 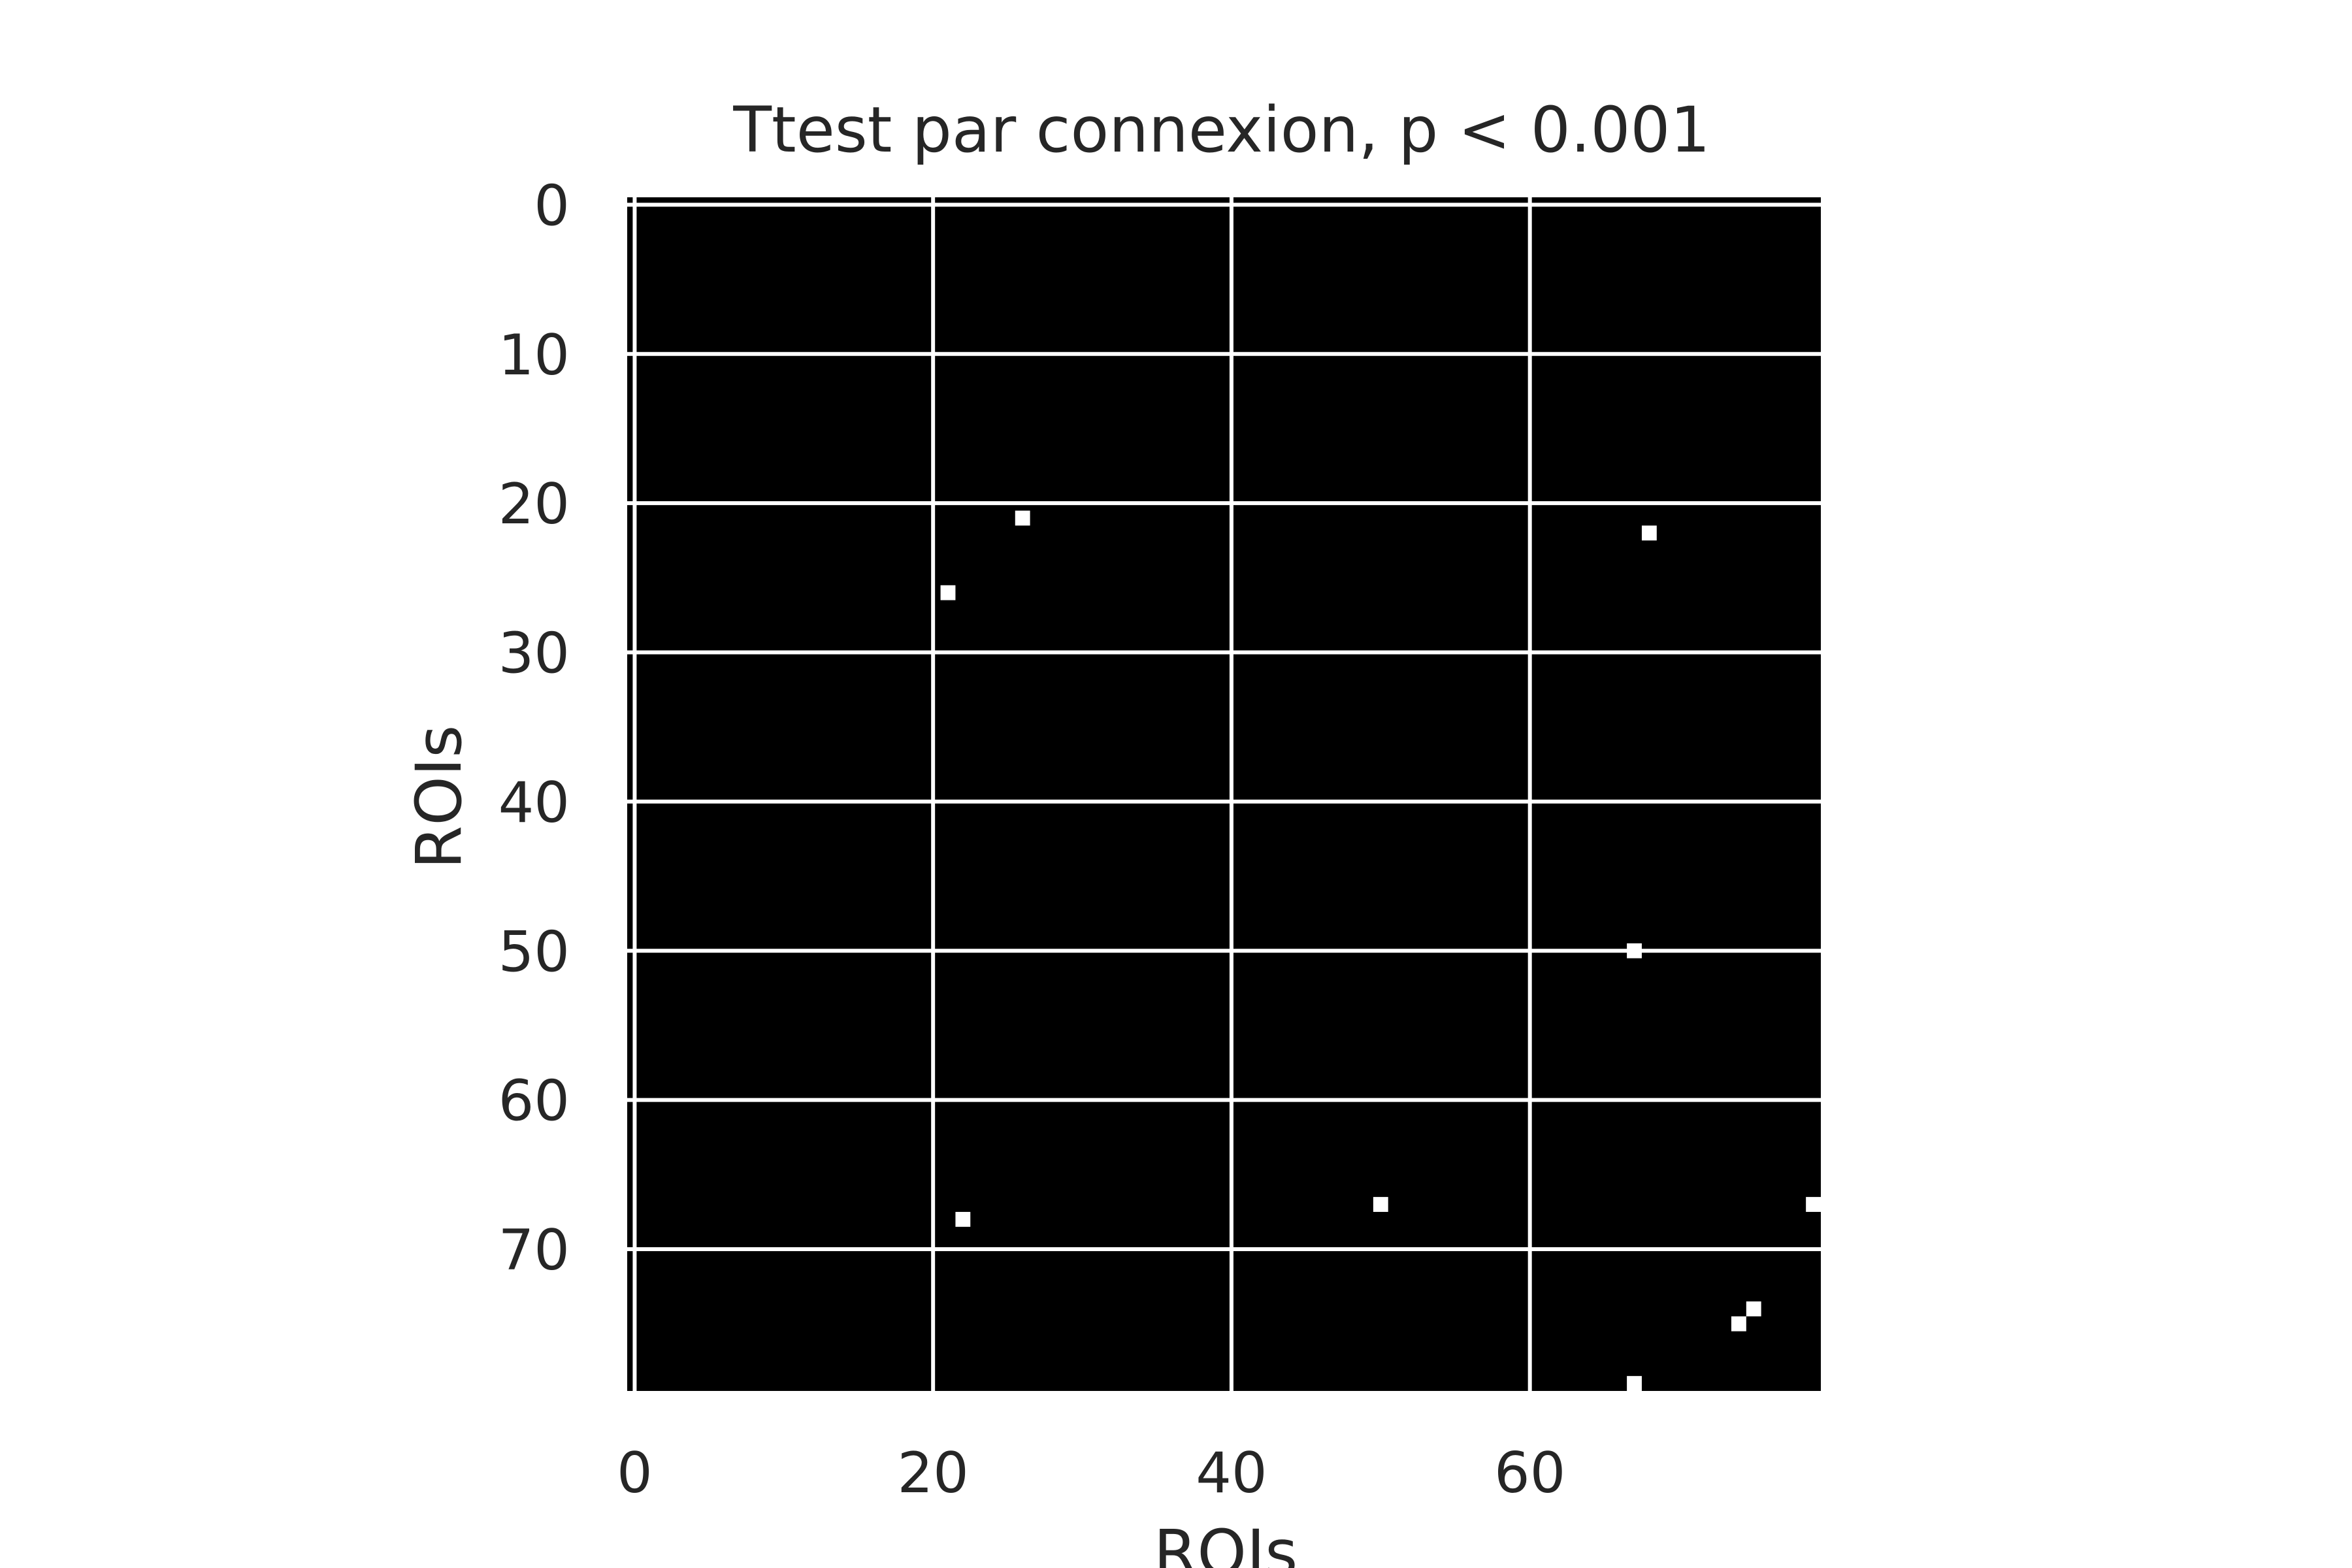 I want to click on y-tick-label: 40, so click(x=534, y=803).